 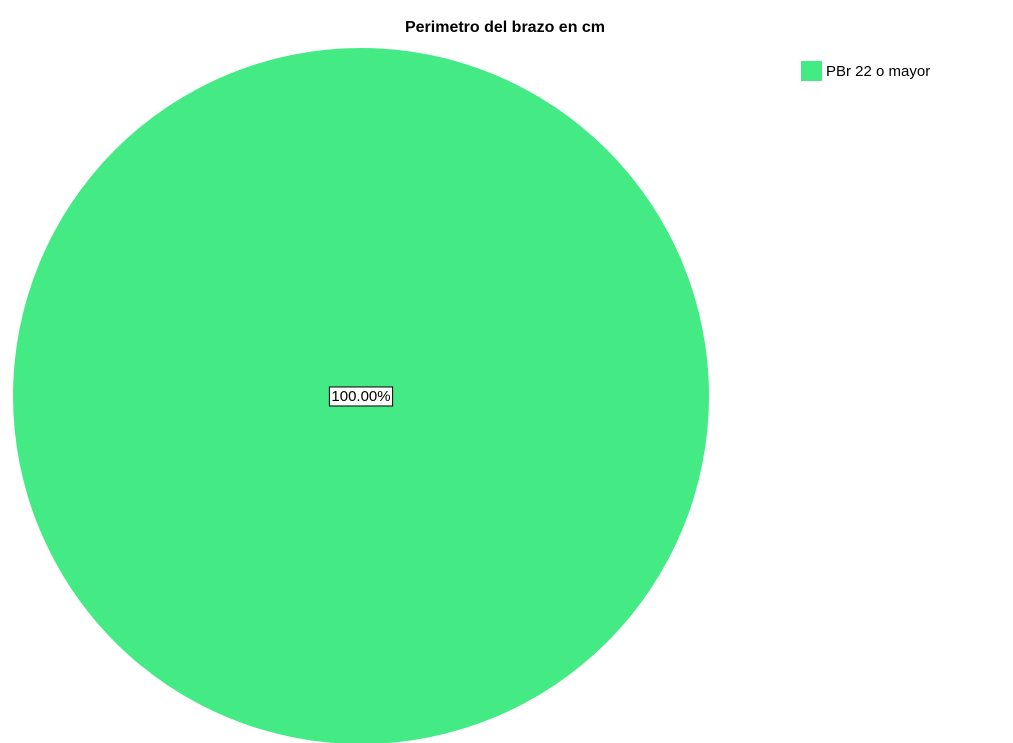 I want to click on data-label-box, so click(x=361, y=396).